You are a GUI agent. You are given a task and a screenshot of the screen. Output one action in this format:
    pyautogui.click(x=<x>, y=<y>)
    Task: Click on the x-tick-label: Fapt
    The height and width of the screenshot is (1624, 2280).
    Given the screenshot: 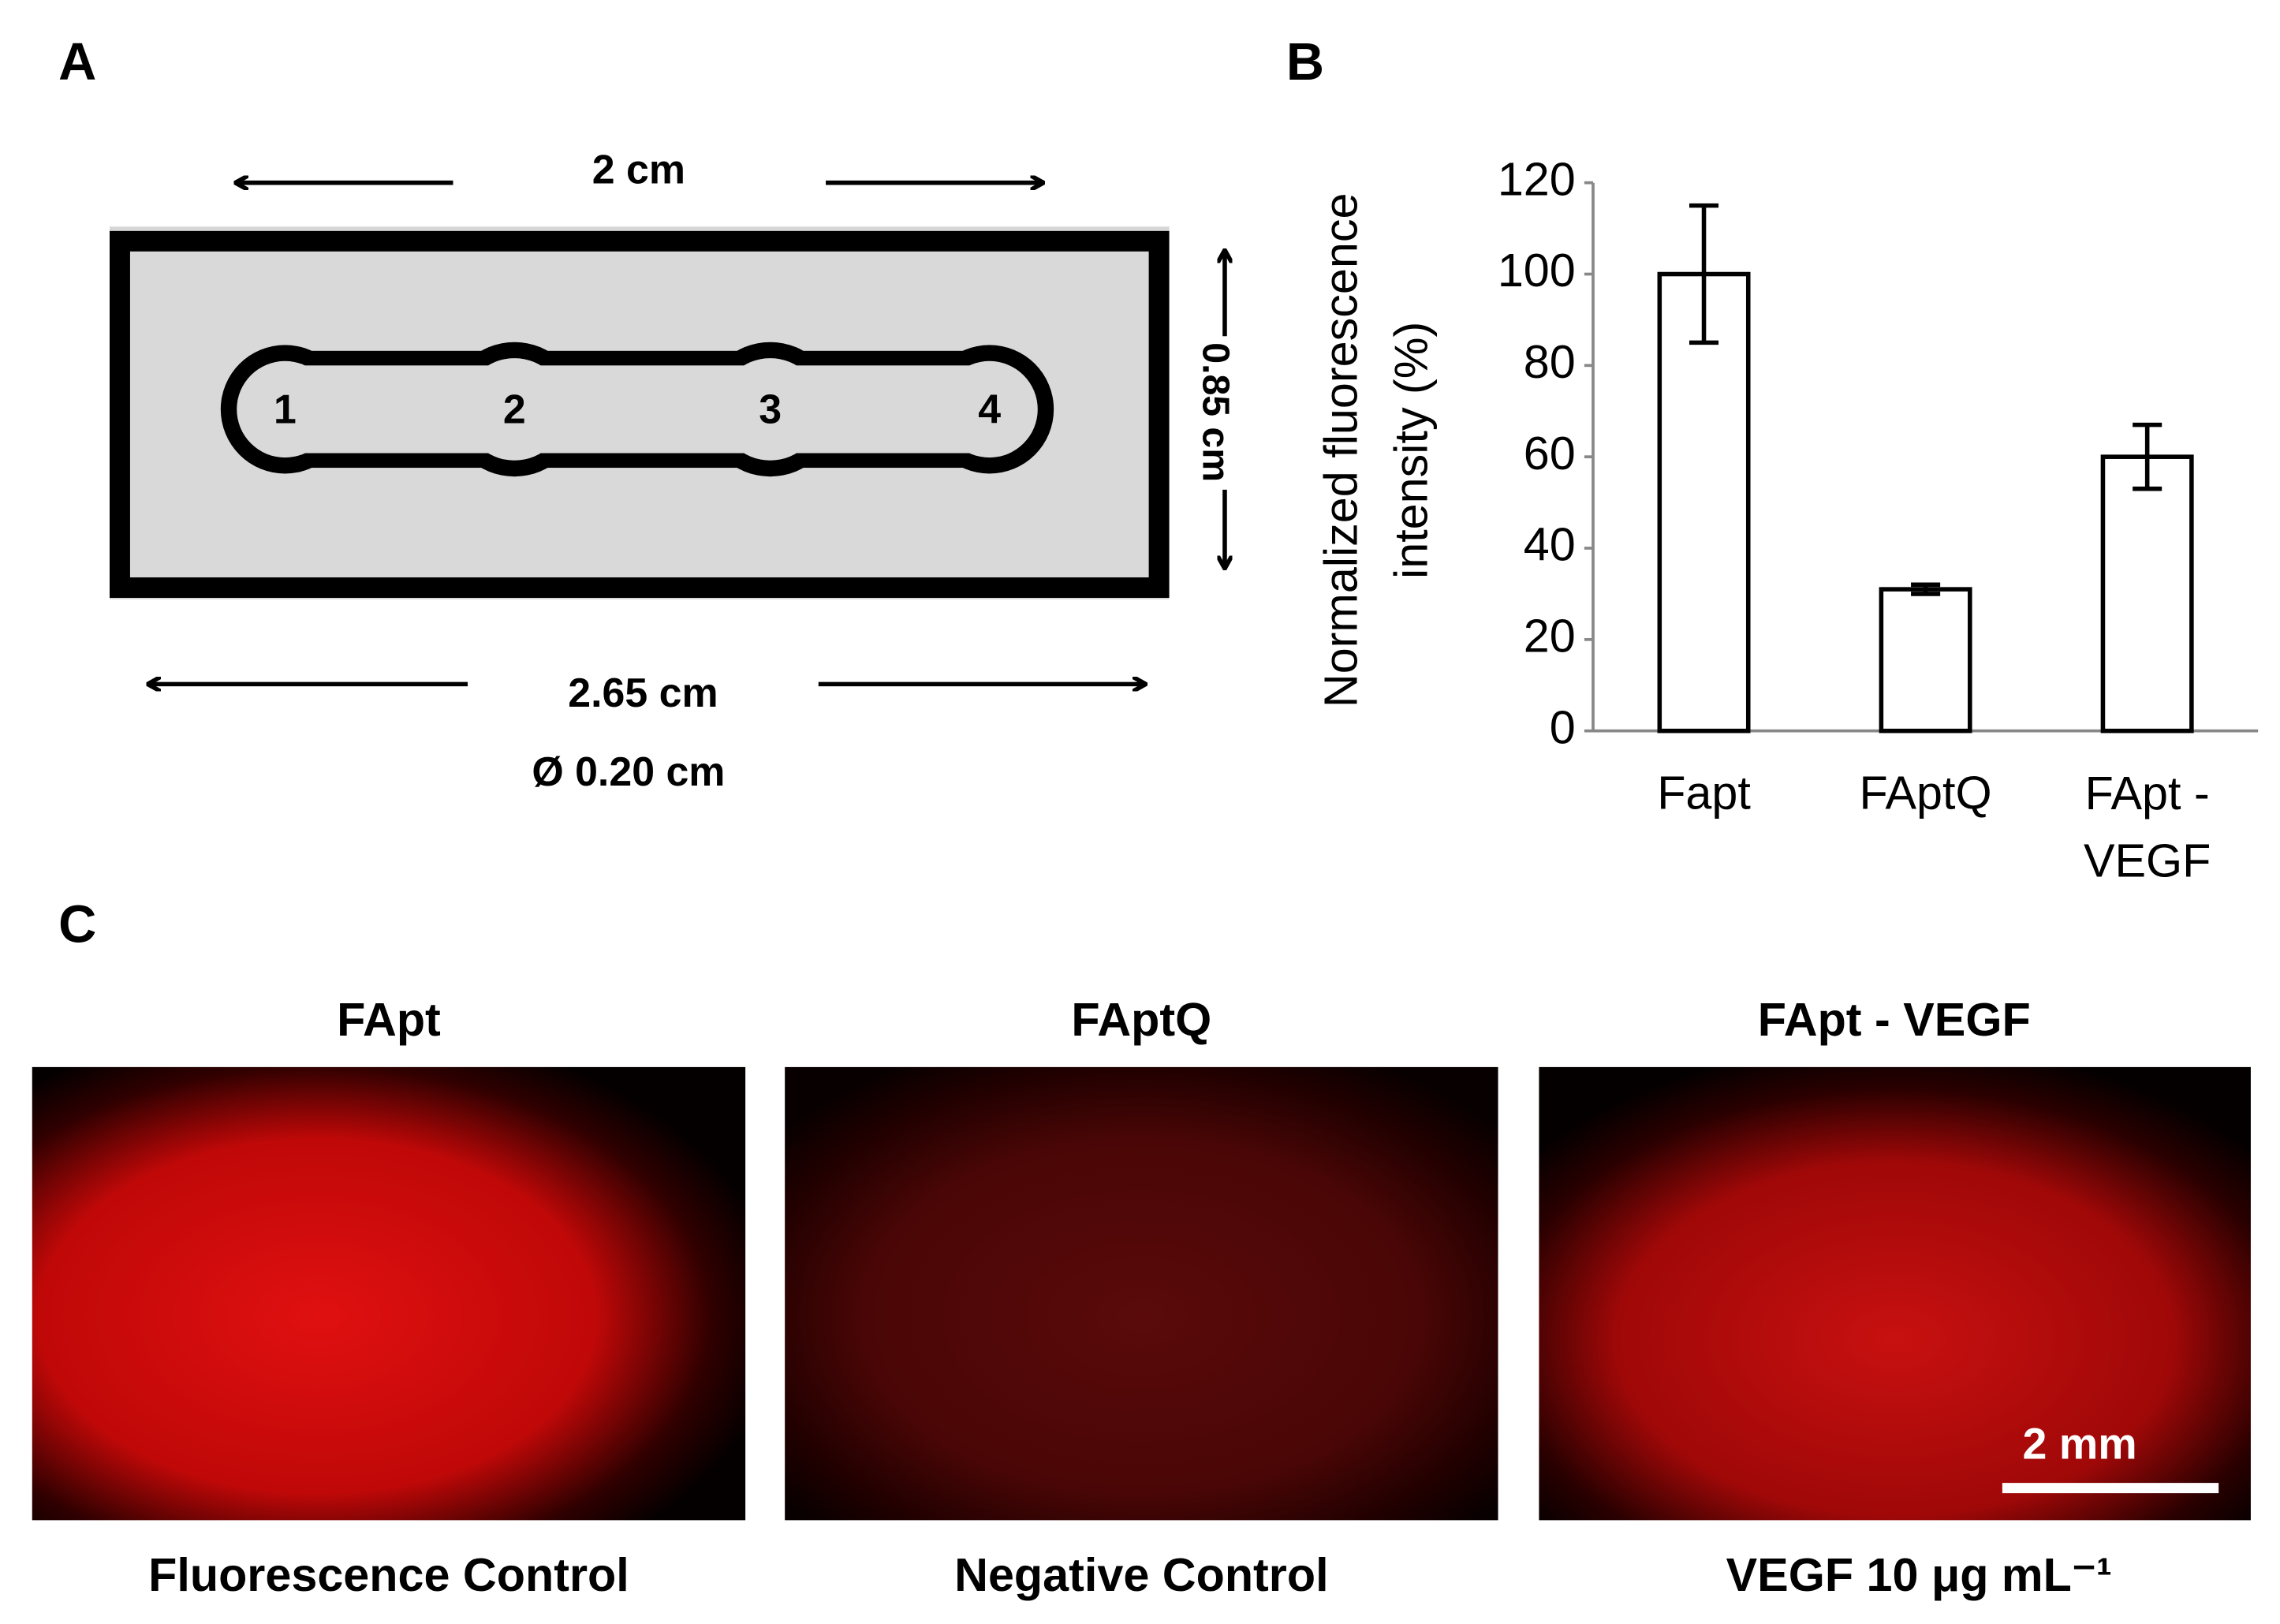 What is the action you would take?
    pyautogui.click(x=1704, y=793)
    